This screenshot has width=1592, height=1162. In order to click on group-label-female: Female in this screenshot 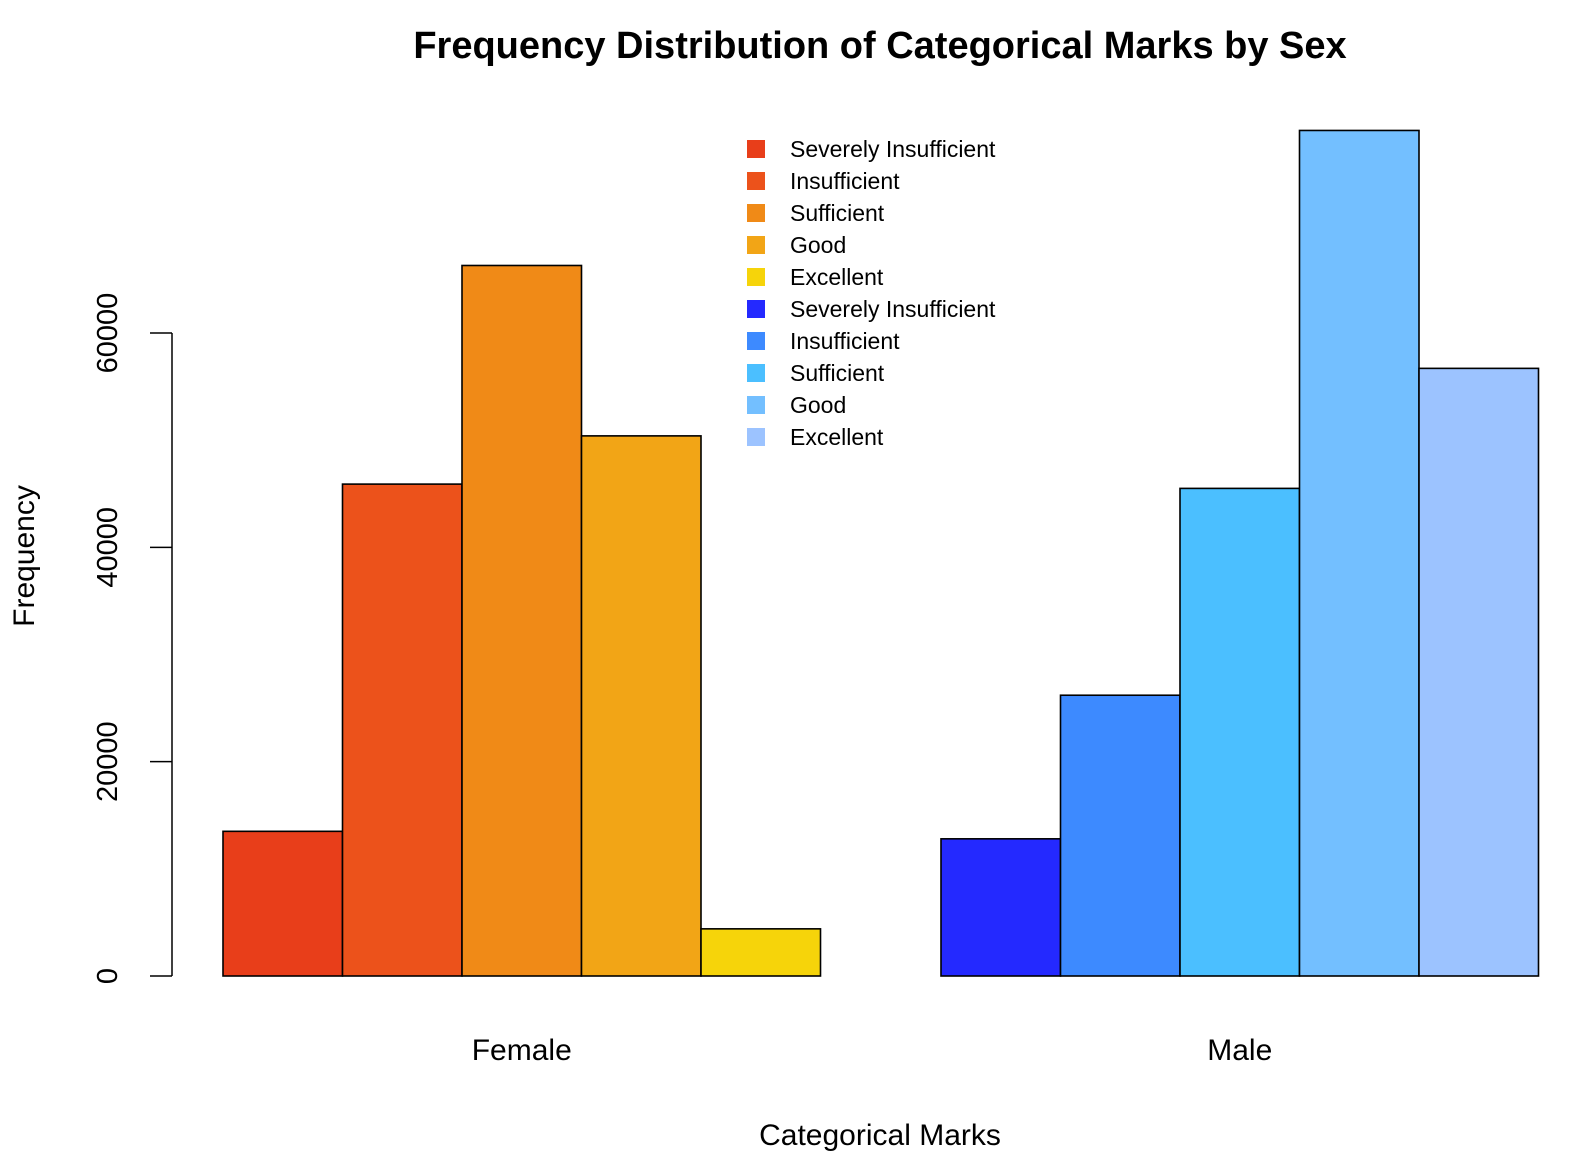, I will do `click(522, 1050)`.